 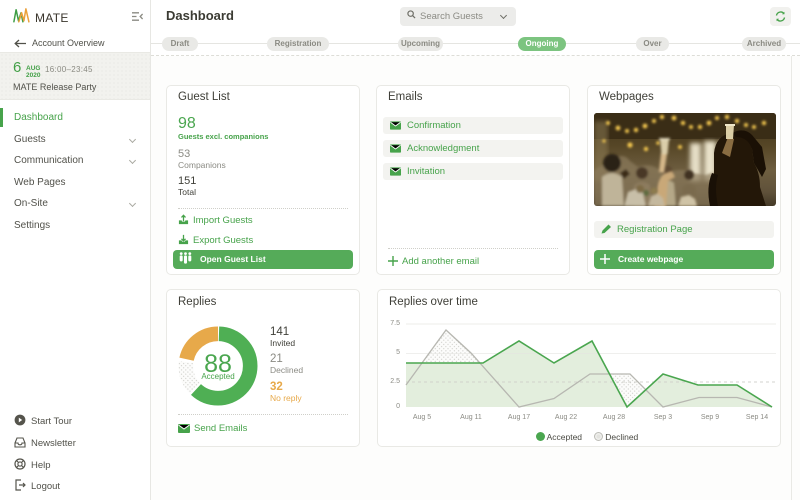 What do you see at coordinates (217, 376) in the screenshot?
I see `svg-text: Accepted` at bounding box center [217, 376].